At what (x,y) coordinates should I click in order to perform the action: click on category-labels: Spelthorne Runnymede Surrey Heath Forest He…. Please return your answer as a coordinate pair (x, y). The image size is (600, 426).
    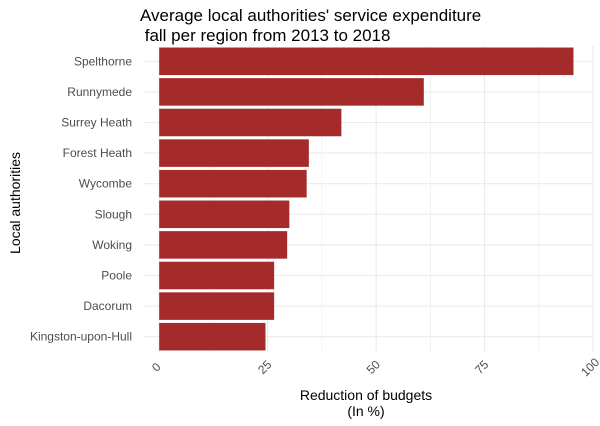
    Looking at the image, I should click on (81, 198).